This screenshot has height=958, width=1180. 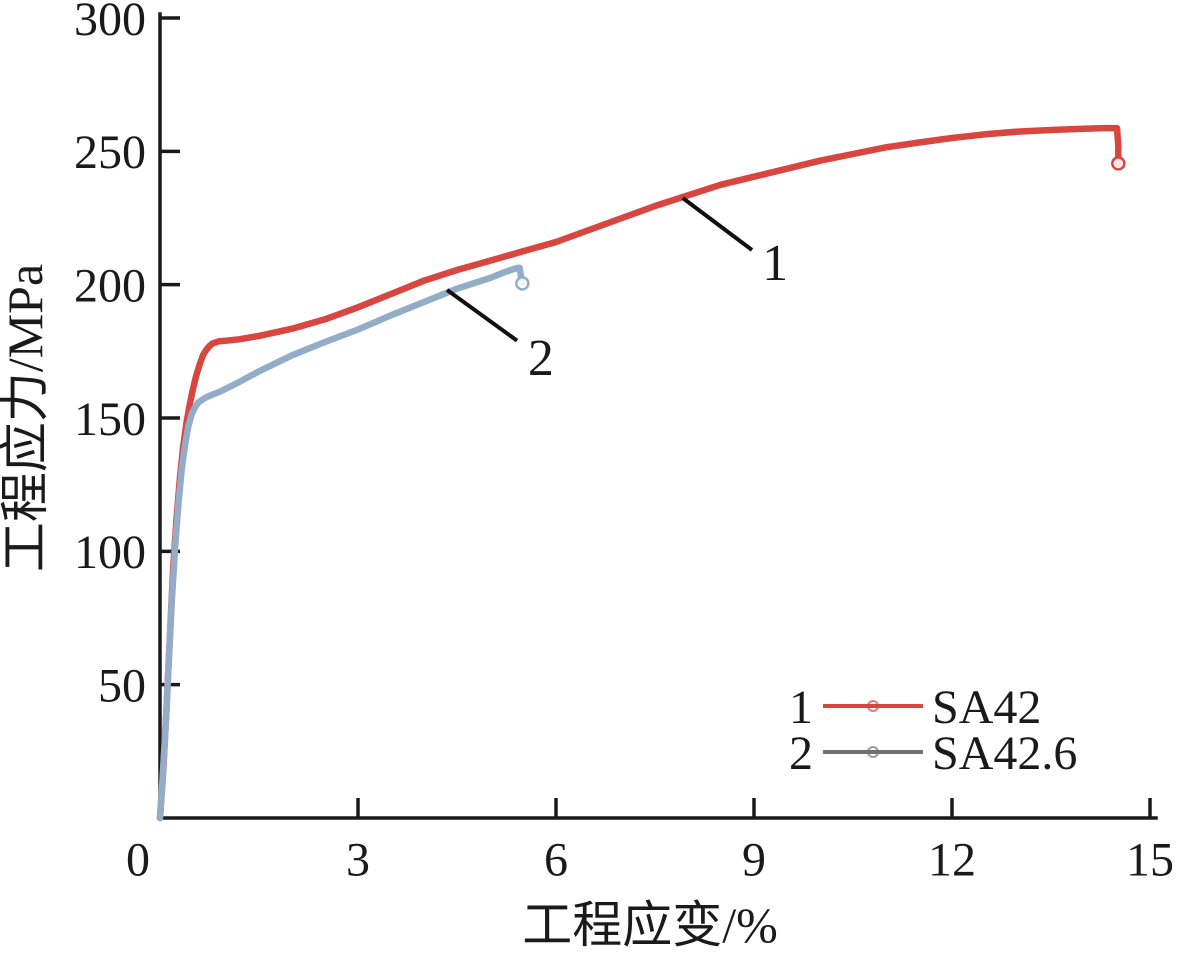 I want to click on x-tick-label: 9, so click(x=754, y=860).